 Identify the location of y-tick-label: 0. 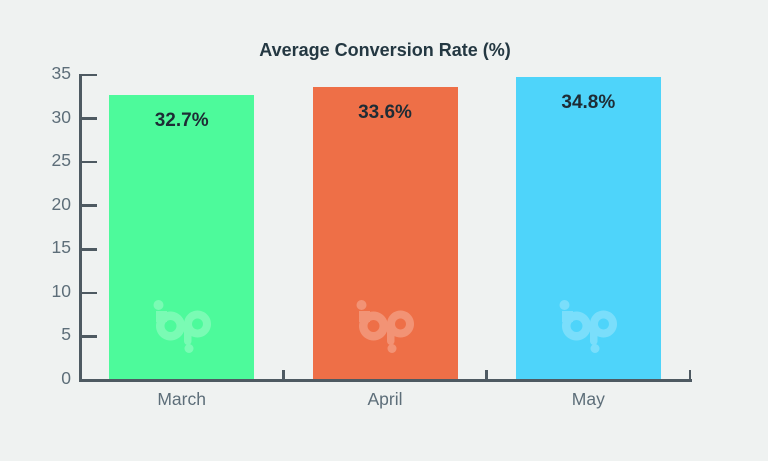
(66, 378).